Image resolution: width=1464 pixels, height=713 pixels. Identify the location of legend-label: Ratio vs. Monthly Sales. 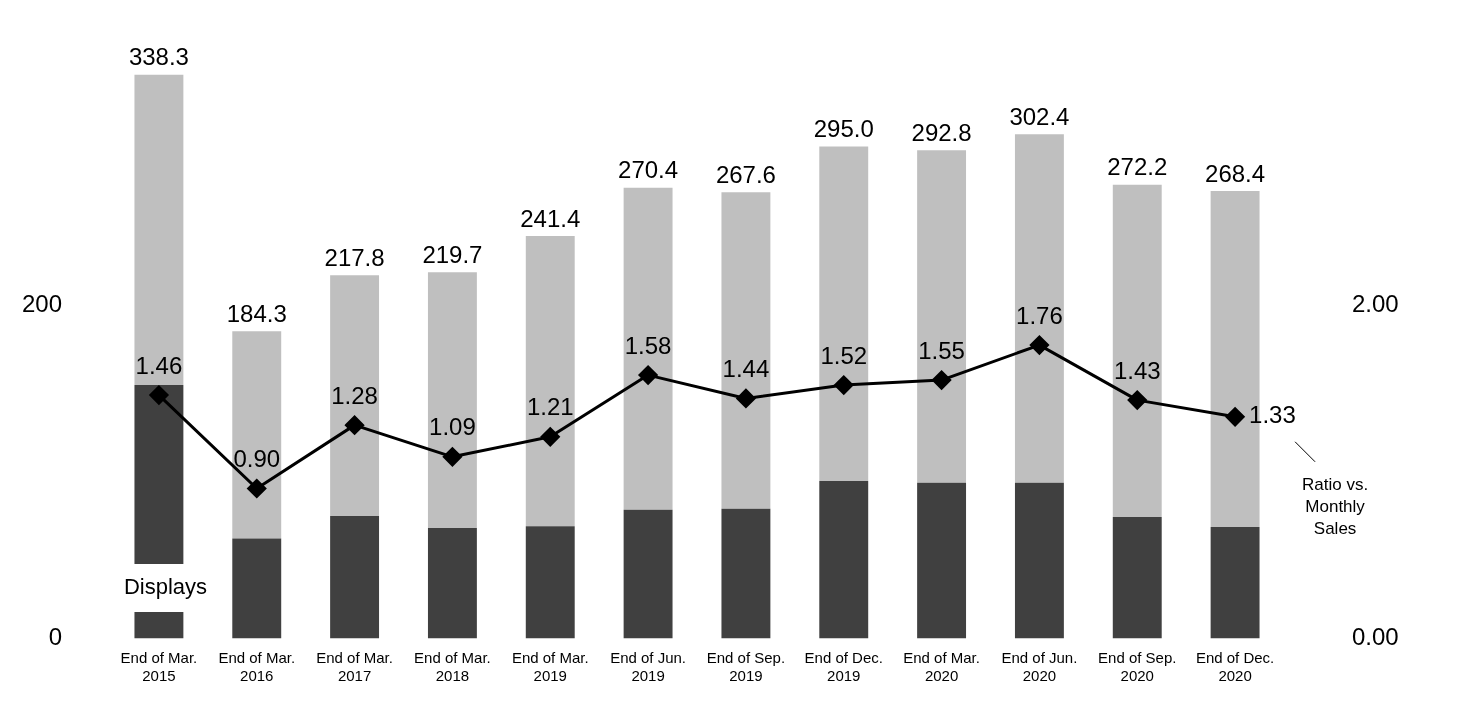
(1335, 506).